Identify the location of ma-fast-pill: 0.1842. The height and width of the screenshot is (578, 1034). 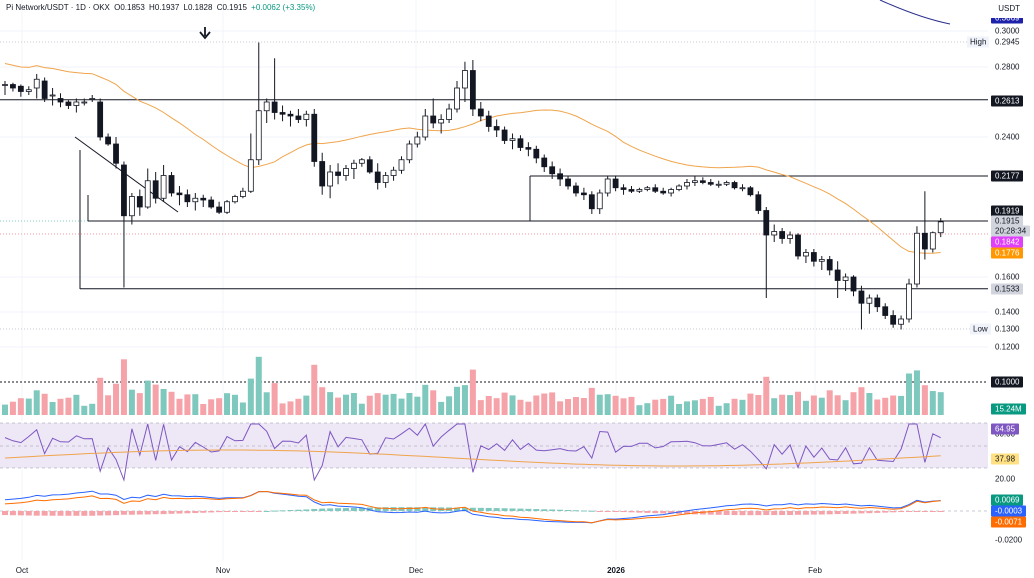
(1007, 242).